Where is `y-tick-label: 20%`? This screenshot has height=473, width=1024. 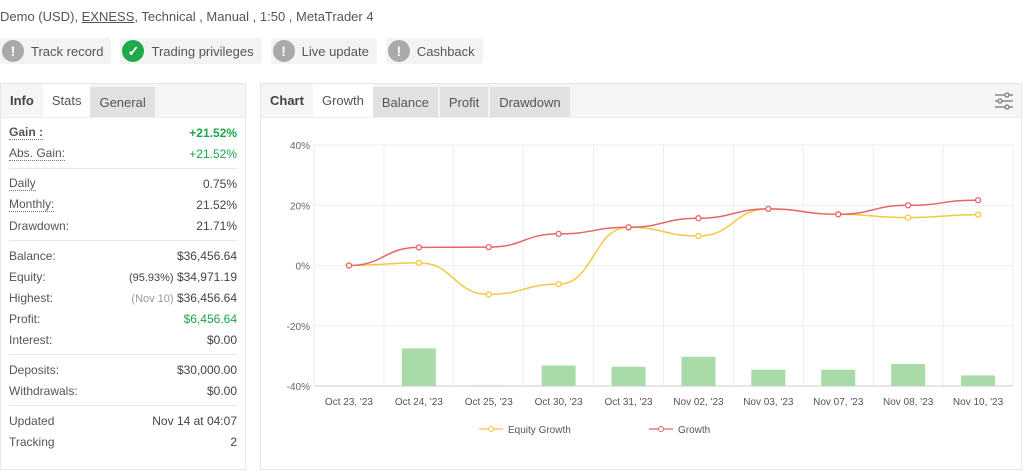
y-tick-label: 20% is located at coordinates (300, 206).